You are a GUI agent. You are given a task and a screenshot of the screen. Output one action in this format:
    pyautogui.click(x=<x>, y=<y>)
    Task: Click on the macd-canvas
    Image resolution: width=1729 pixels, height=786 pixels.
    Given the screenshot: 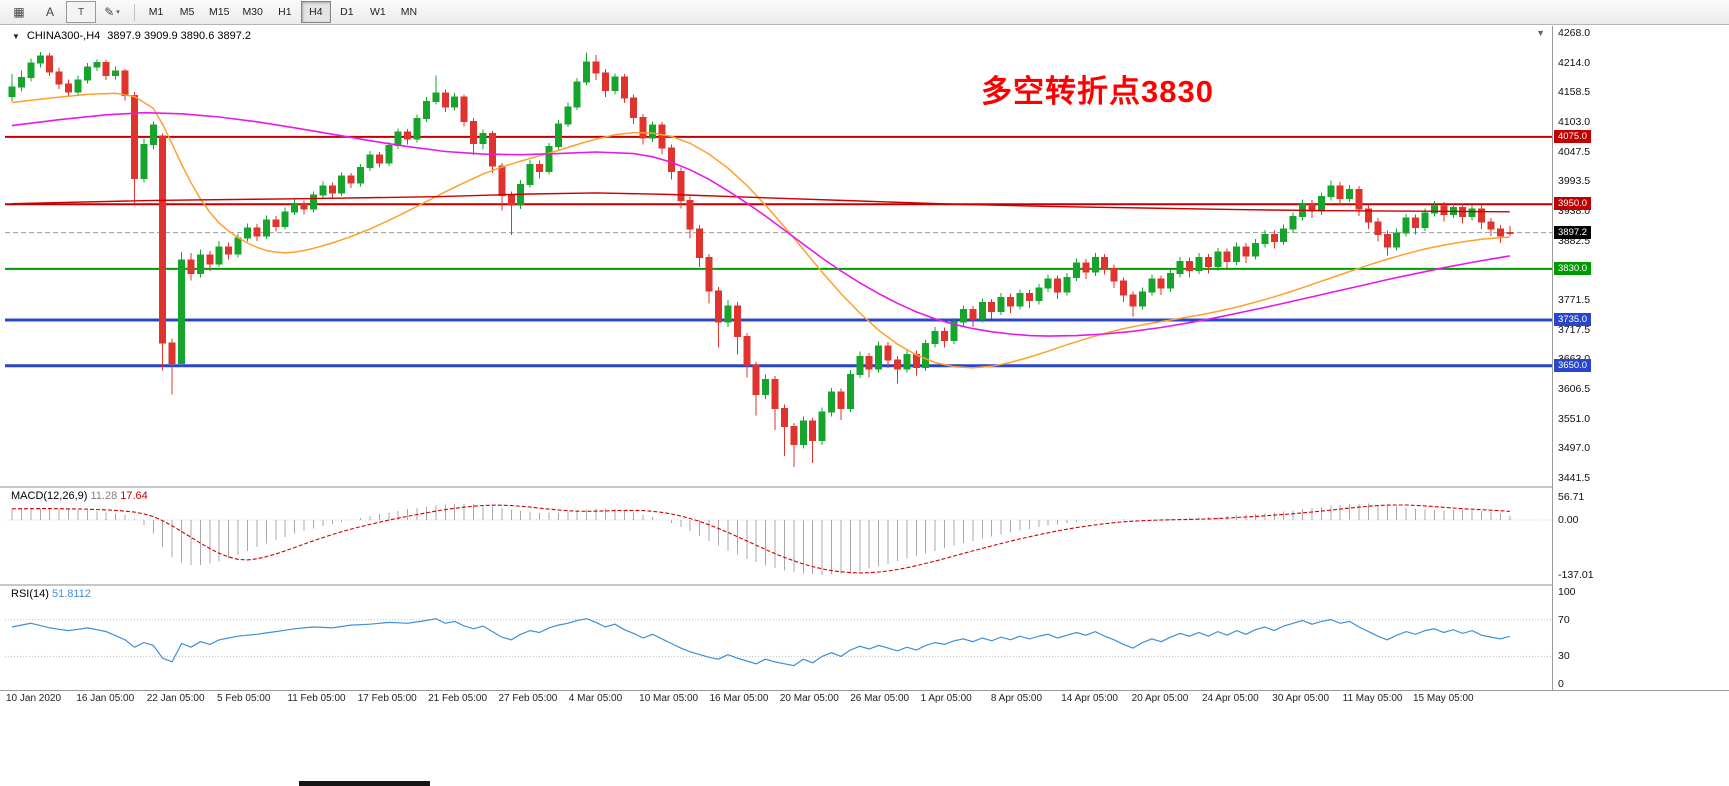 What is the action you would take?
    pyautogui.click(x=779, y=536)
    